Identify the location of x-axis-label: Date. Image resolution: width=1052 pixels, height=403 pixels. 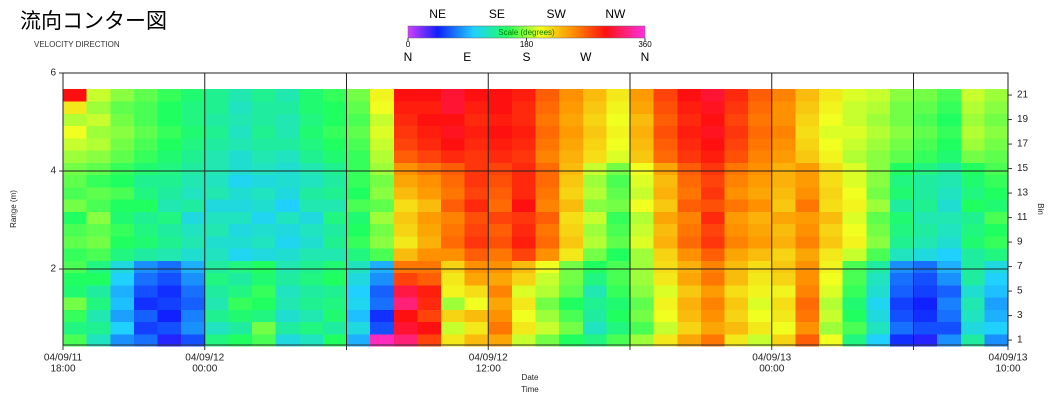
(530, 377).